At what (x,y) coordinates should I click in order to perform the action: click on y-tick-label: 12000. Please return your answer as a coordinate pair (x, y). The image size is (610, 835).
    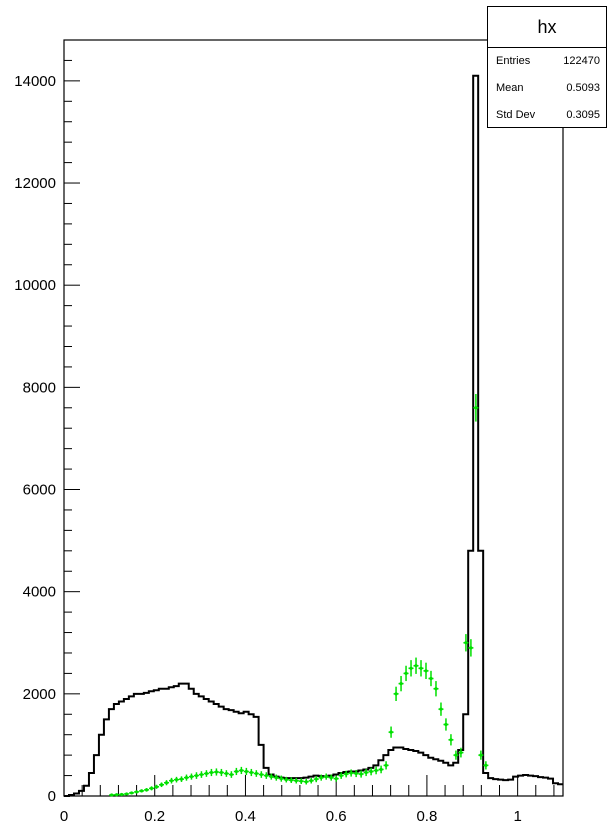
    Looking at the image, I should click on (35, 183).